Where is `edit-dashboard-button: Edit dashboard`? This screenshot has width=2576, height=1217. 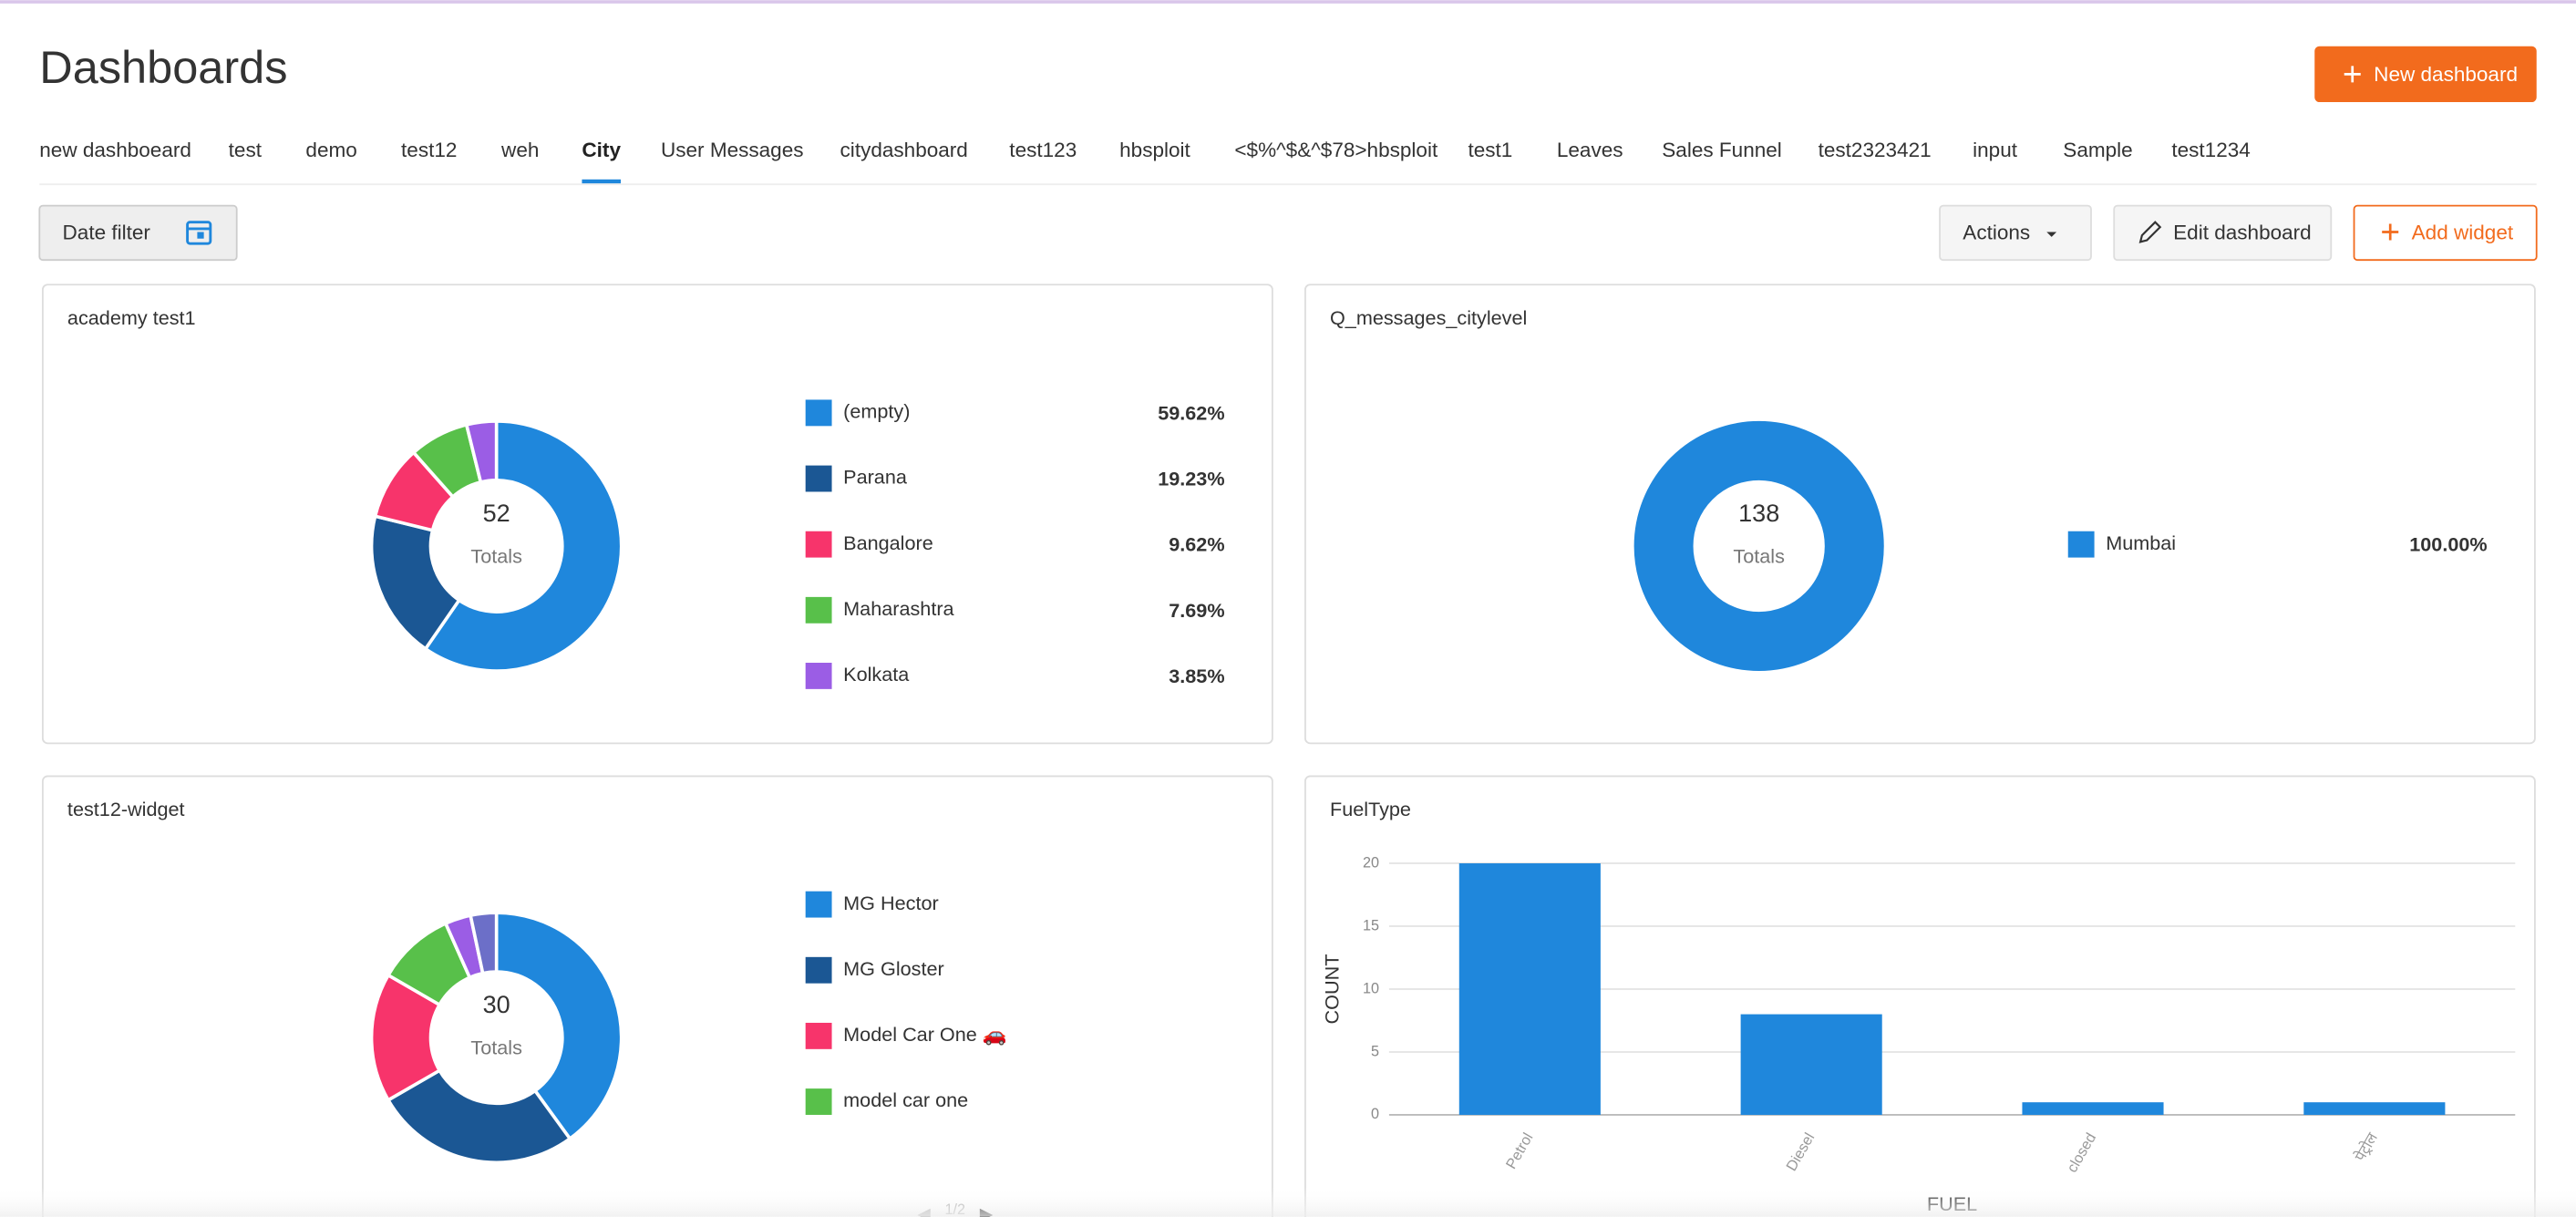 edit-dashboard-button: Edit dashboard is located at coordinates (2223, 233).